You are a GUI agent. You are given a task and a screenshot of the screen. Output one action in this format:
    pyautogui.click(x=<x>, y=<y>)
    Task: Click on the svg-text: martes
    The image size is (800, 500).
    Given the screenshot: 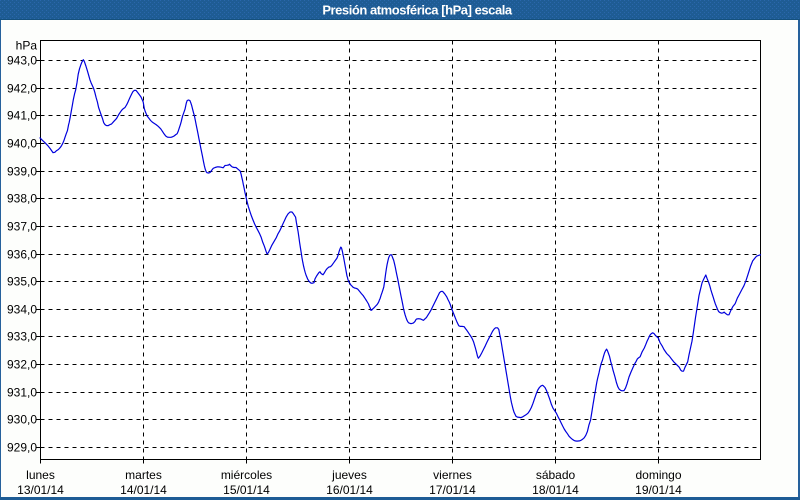 What is the action you would take?
    pyautogui.click(x=143, y=475)
    